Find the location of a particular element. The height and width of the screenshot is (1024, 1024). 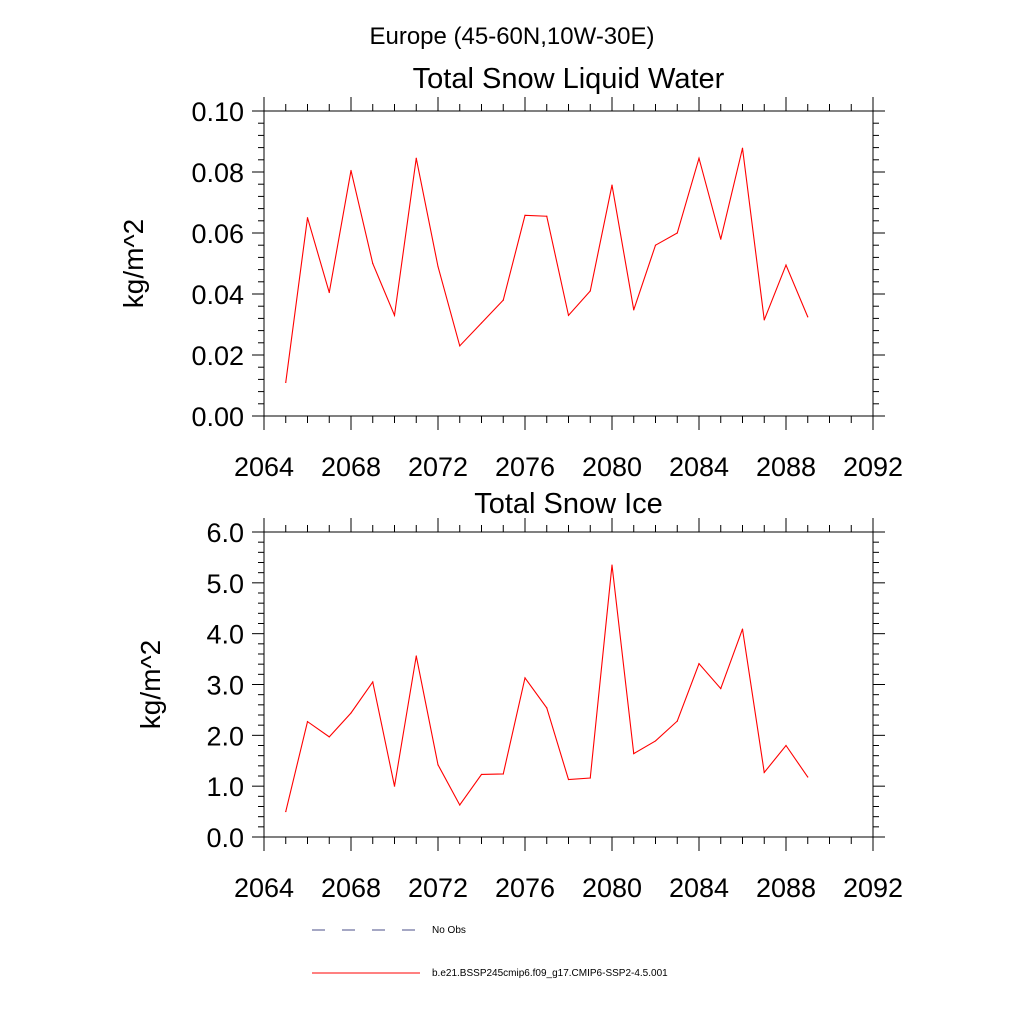

y-tick-label: 3.0 is located at coordinates (225, 686).